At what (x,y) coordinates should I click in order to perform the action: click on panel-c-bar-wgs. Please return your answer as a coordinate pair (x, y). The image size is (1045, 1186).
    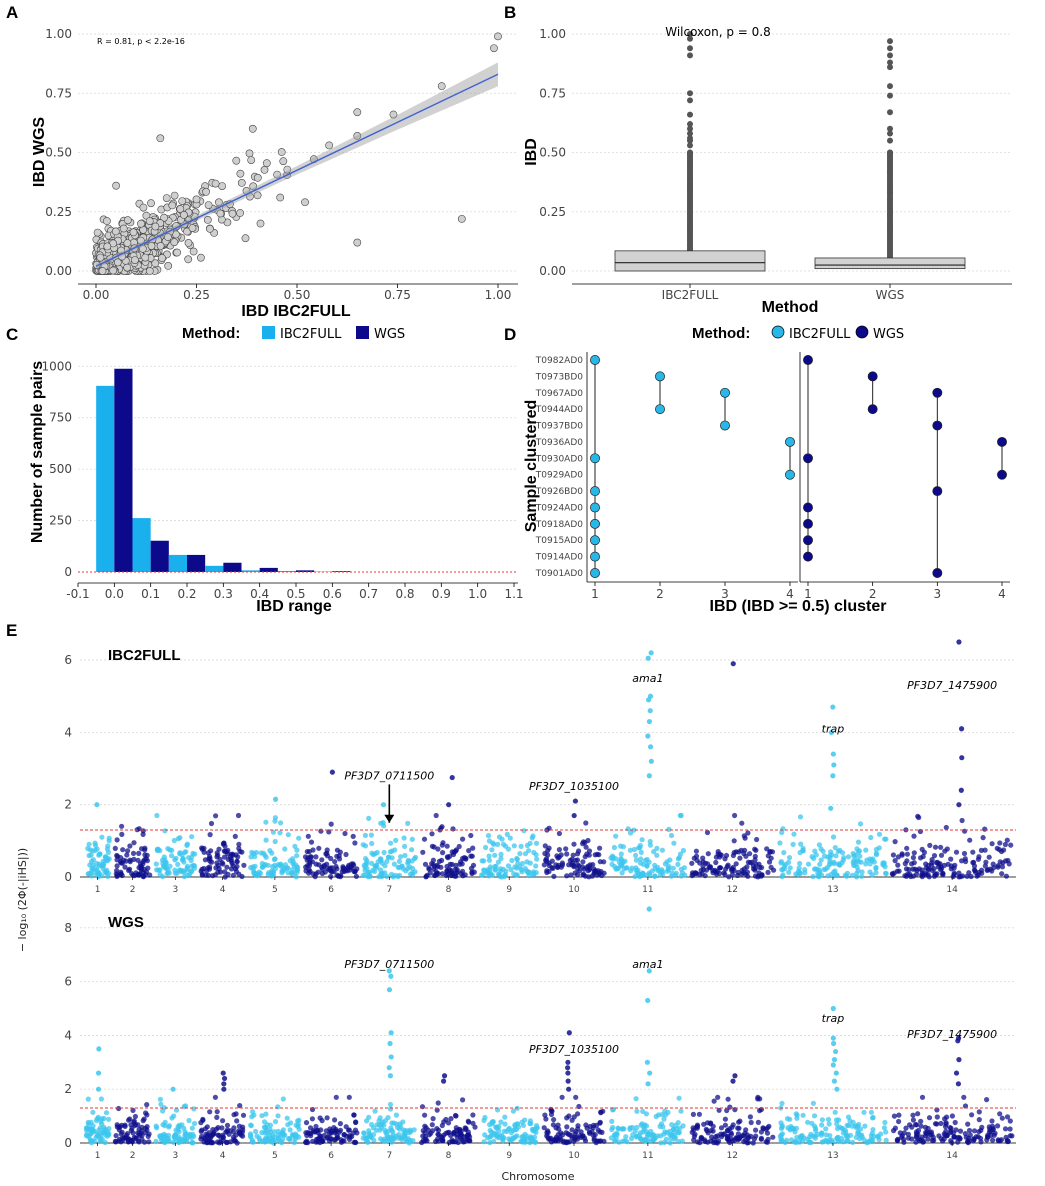
    Looking at the image, I should click on (123, 470).